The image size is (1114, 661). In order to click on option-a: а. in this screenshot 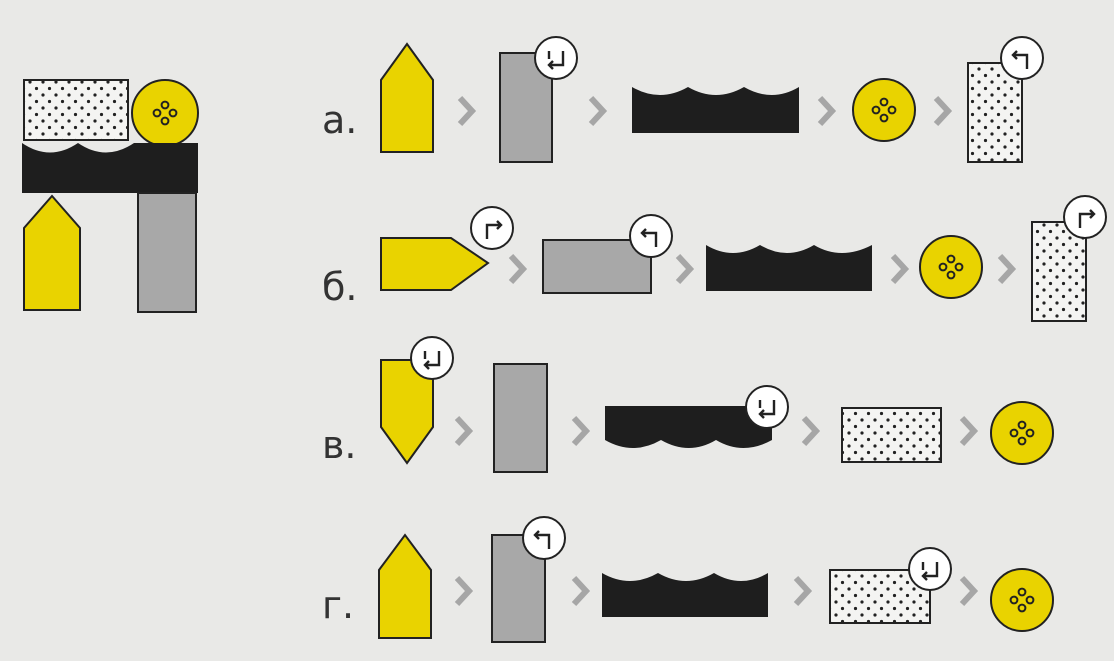, I will do `click(683, 99)`.